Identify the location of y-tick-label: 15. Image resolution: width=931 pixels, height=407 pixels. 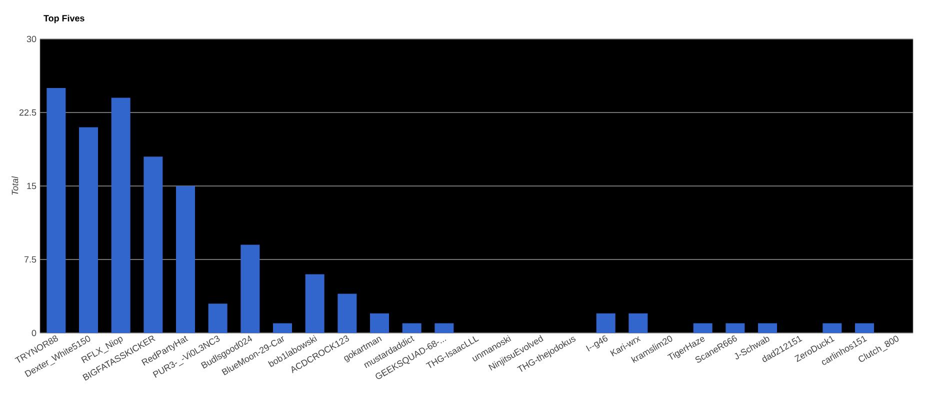
(31, 186).